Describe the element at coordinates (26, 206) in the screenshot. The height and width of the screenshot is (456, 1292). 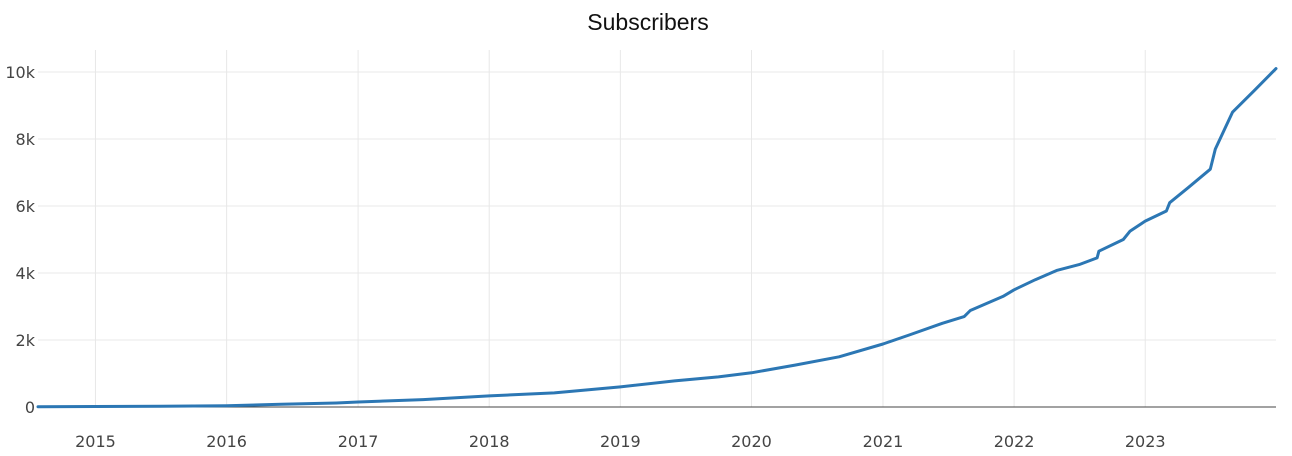
I see `y-tick-label: 6k` at that location.